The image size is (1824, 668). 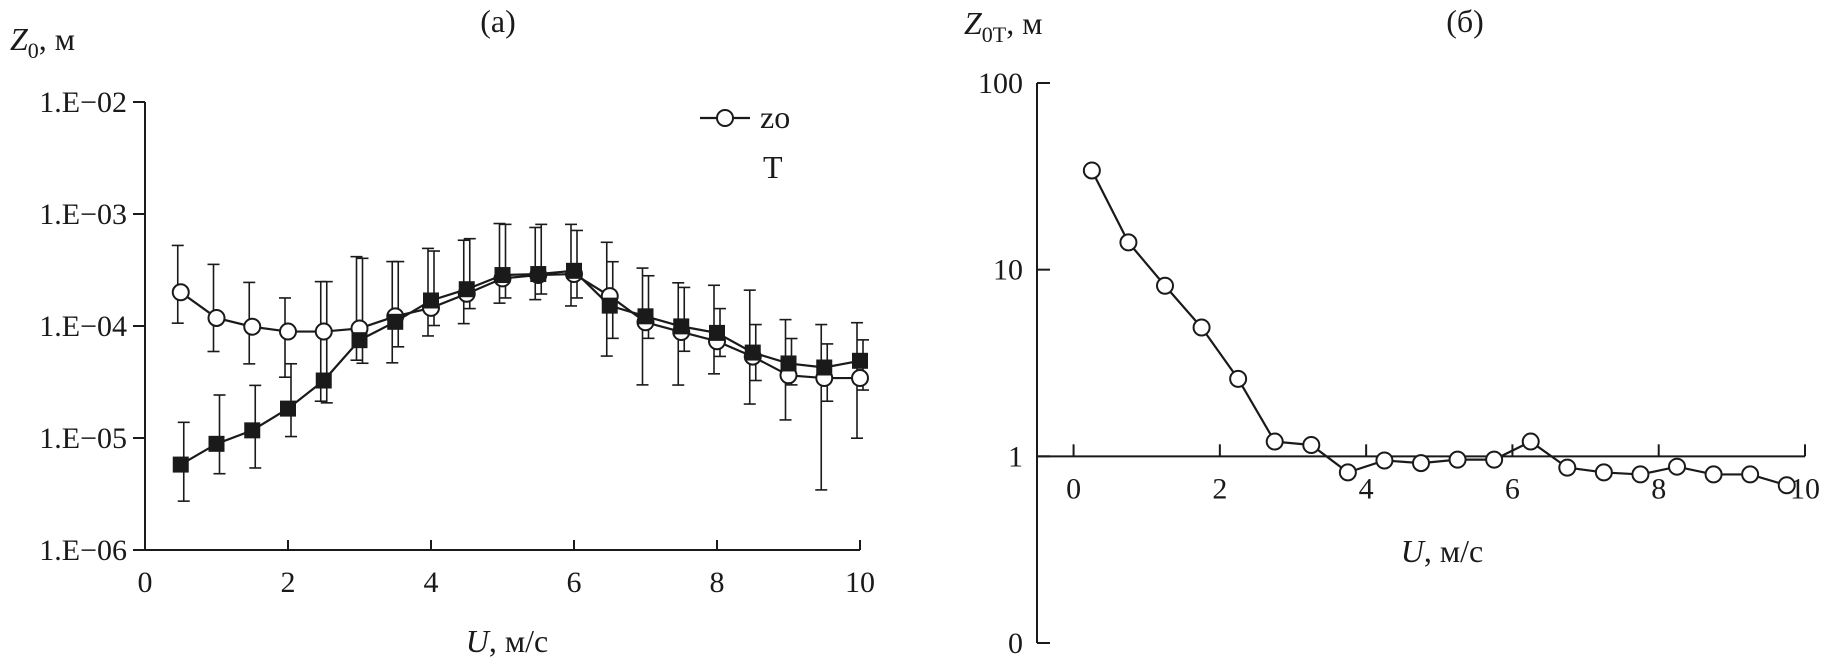 What do you see at coordinates (1219, 488) in the screenshot?
I see `panel-b-x-tick-label: 2` at bounding box center [1219, 488].